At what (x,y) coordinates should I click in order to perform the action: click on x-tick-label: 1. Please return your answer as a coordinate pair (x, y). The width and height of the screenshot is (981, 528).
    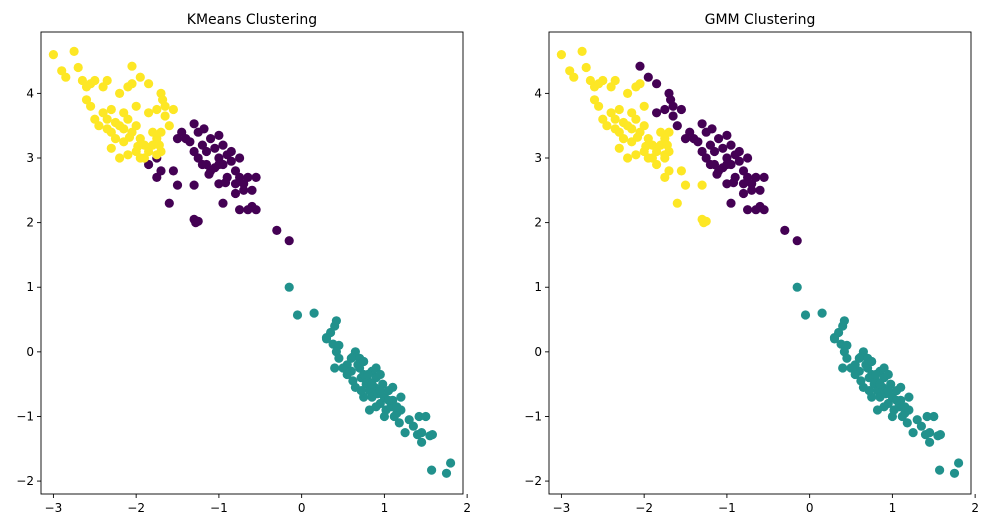
    Looking at the image, I should click on (385, 508).